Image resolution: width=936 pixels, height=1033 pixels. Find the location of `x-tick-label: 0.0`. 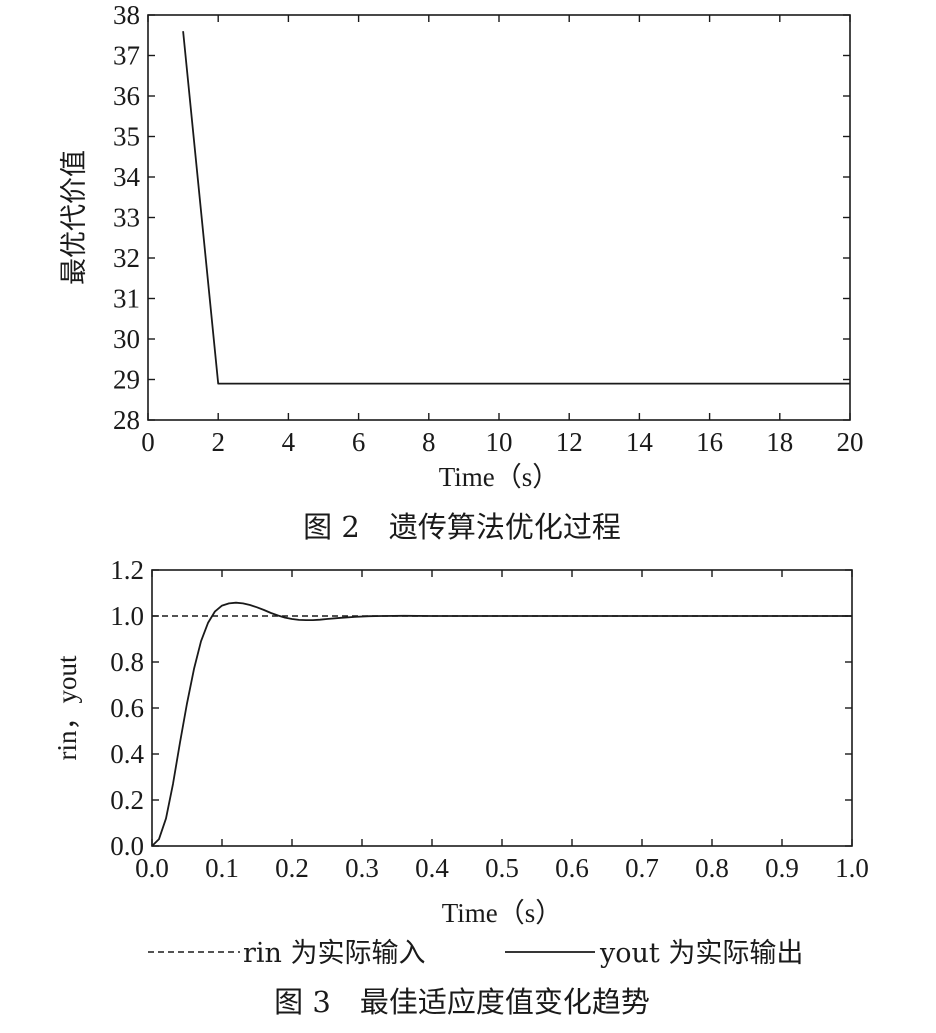

x-tick-label: 0.0 is located at coordinates (152, 868).